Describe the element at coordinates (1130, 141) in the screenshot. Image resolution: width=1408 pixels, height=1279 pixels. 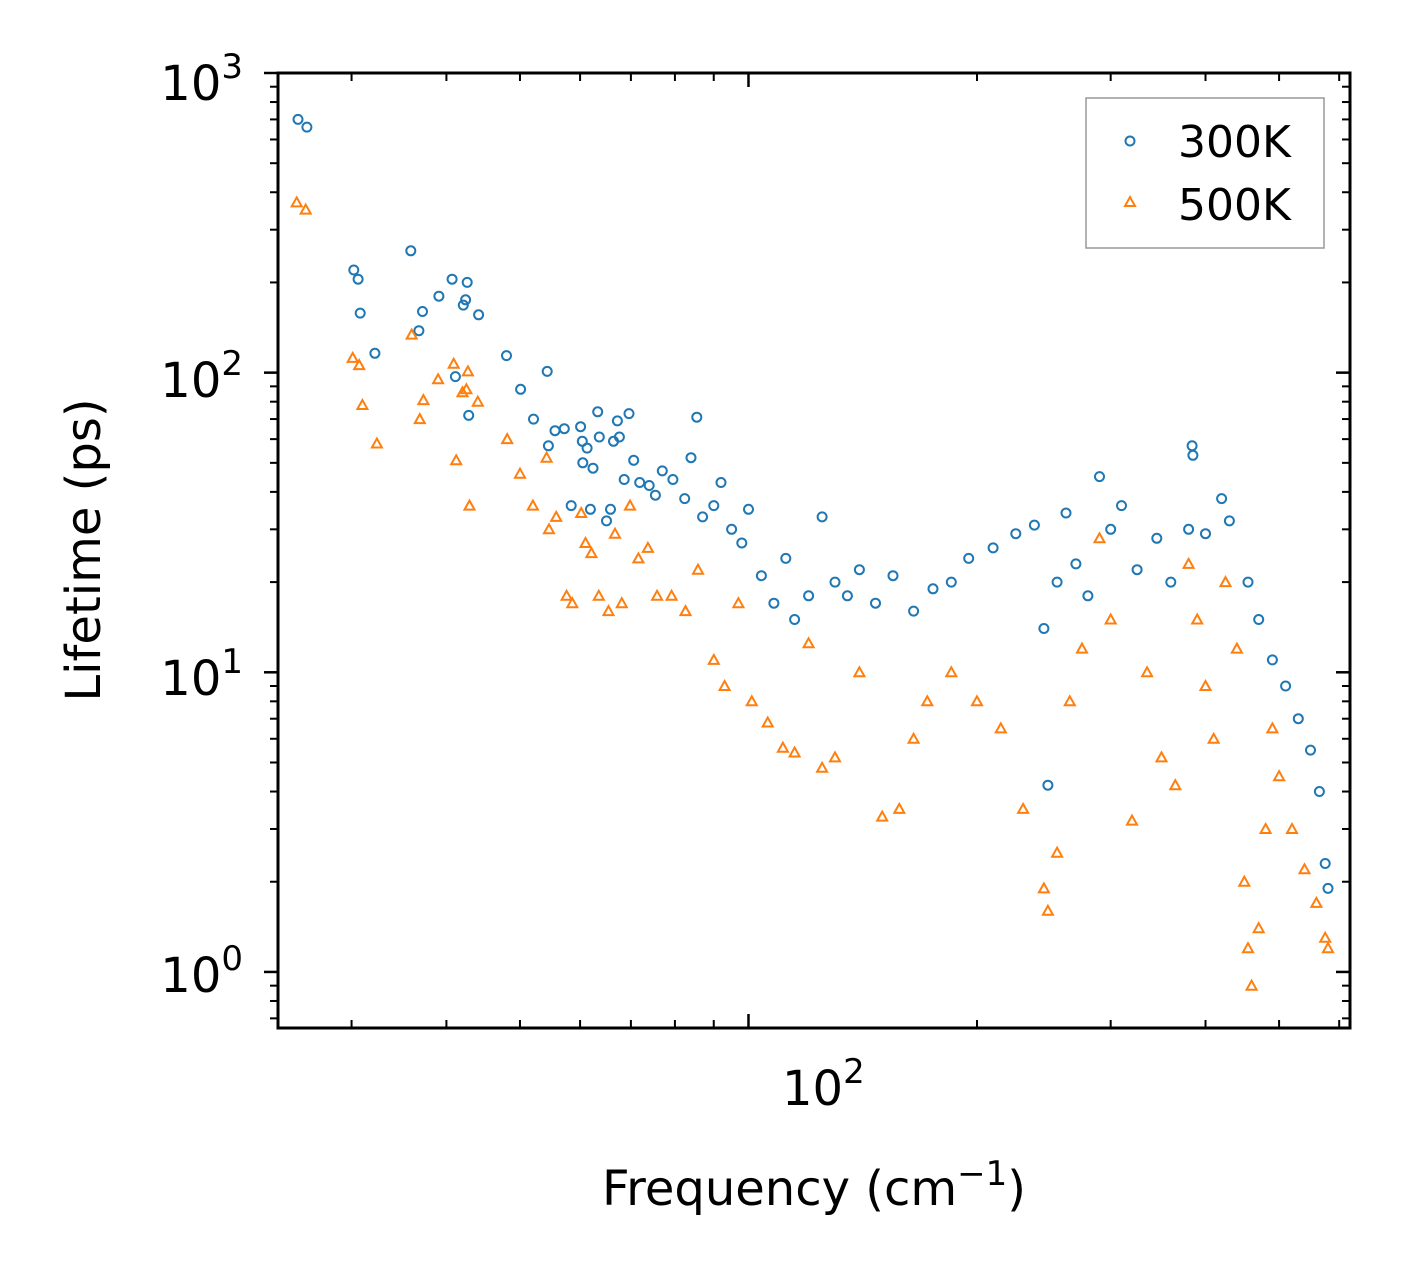
I see `legend-marker-300k` at that location.